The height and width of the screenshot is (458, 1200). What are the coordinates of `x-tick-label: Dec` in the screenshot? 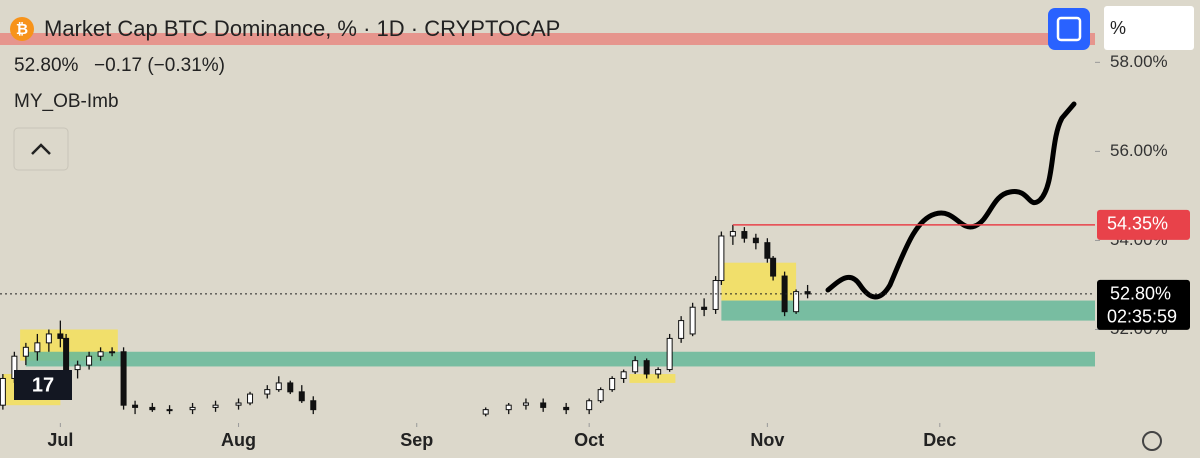 It's located at (939, 440).